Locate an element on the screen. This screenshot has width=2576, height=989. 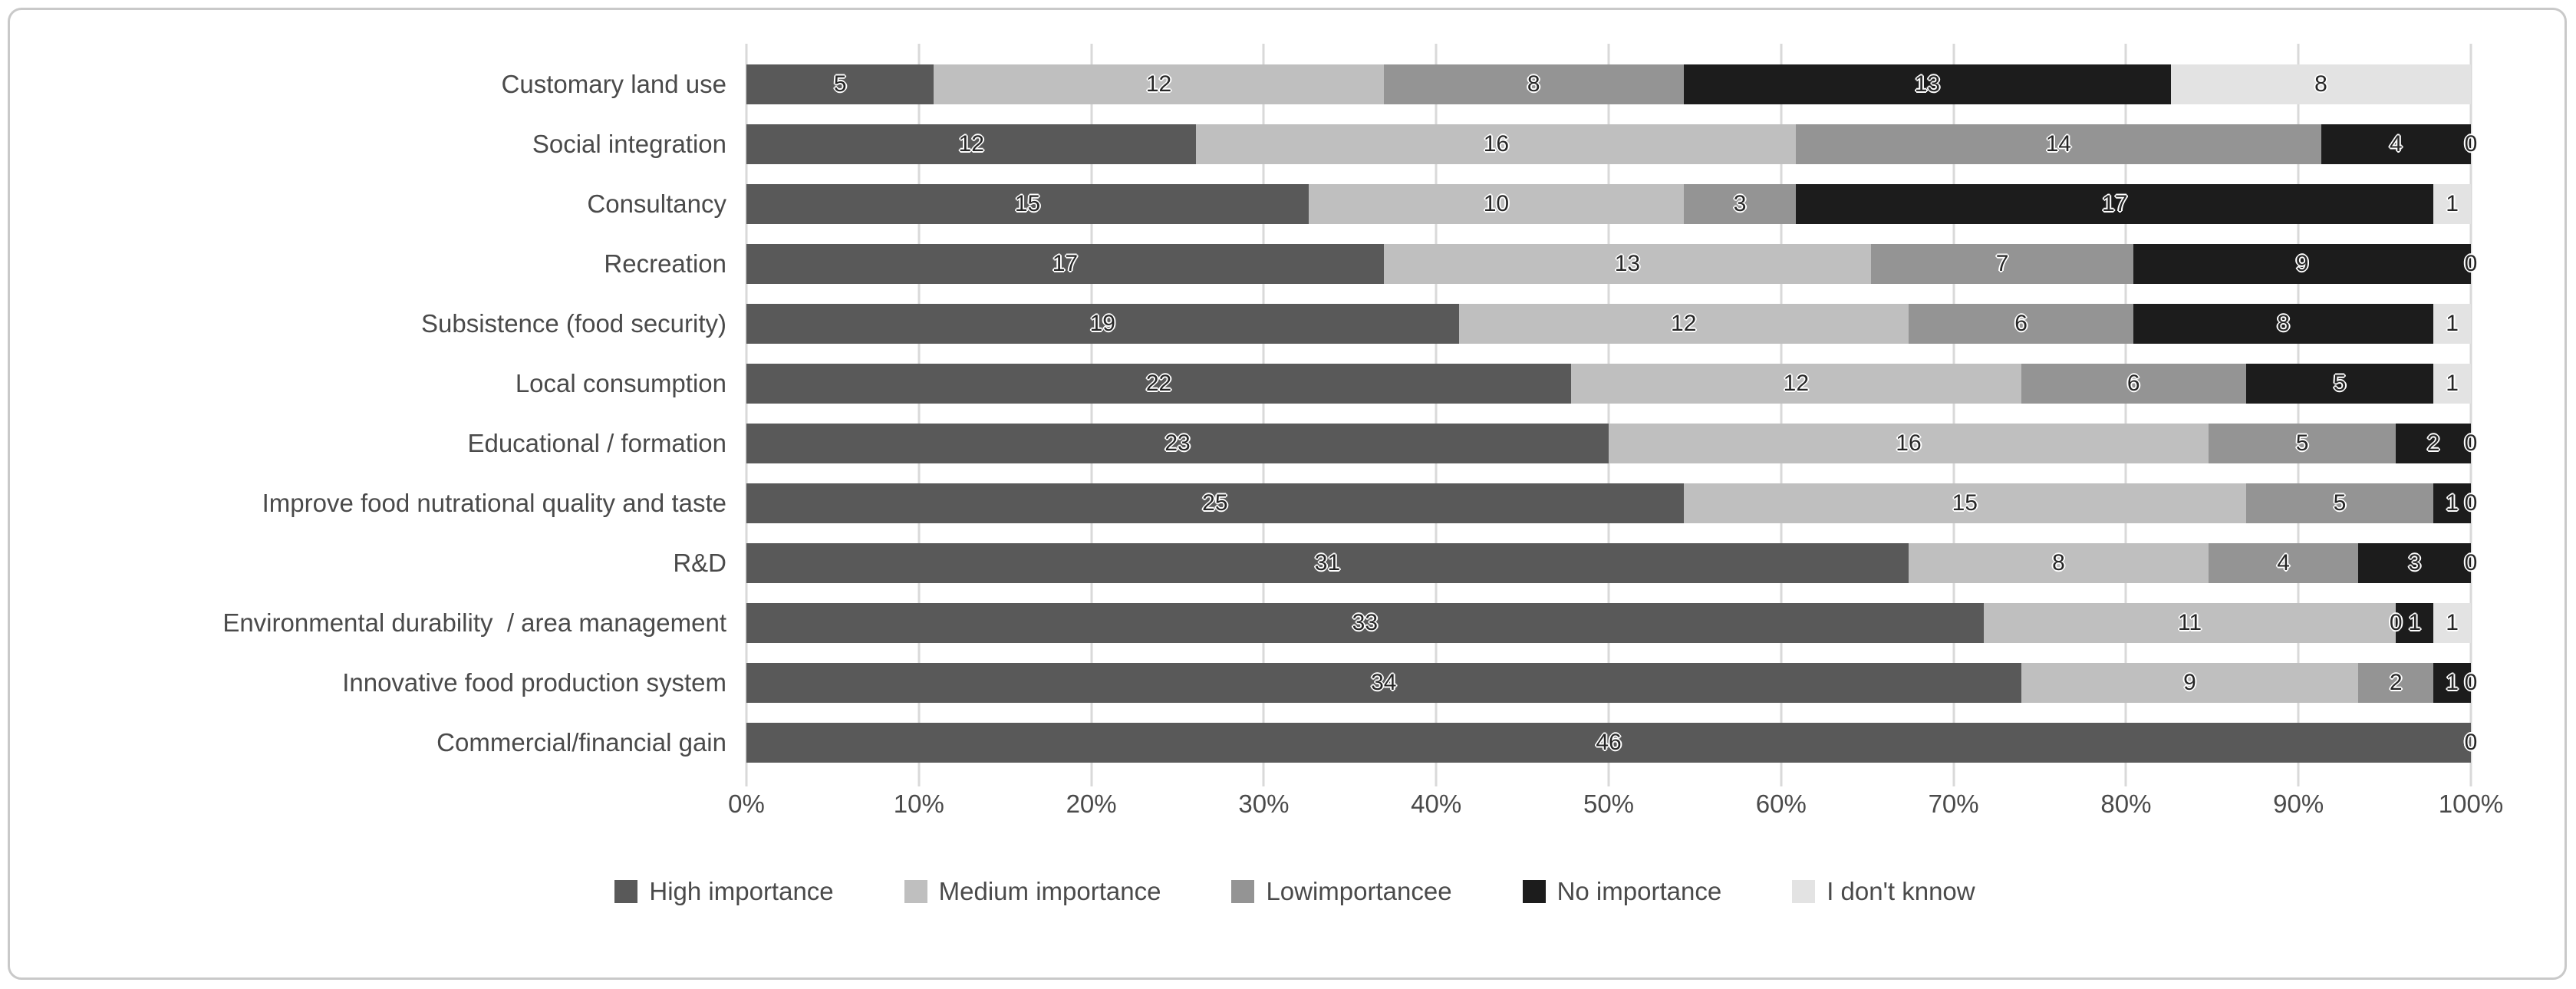
stacked-bar: 22 12 6 5 1 is located at coordinates (1608, 384).